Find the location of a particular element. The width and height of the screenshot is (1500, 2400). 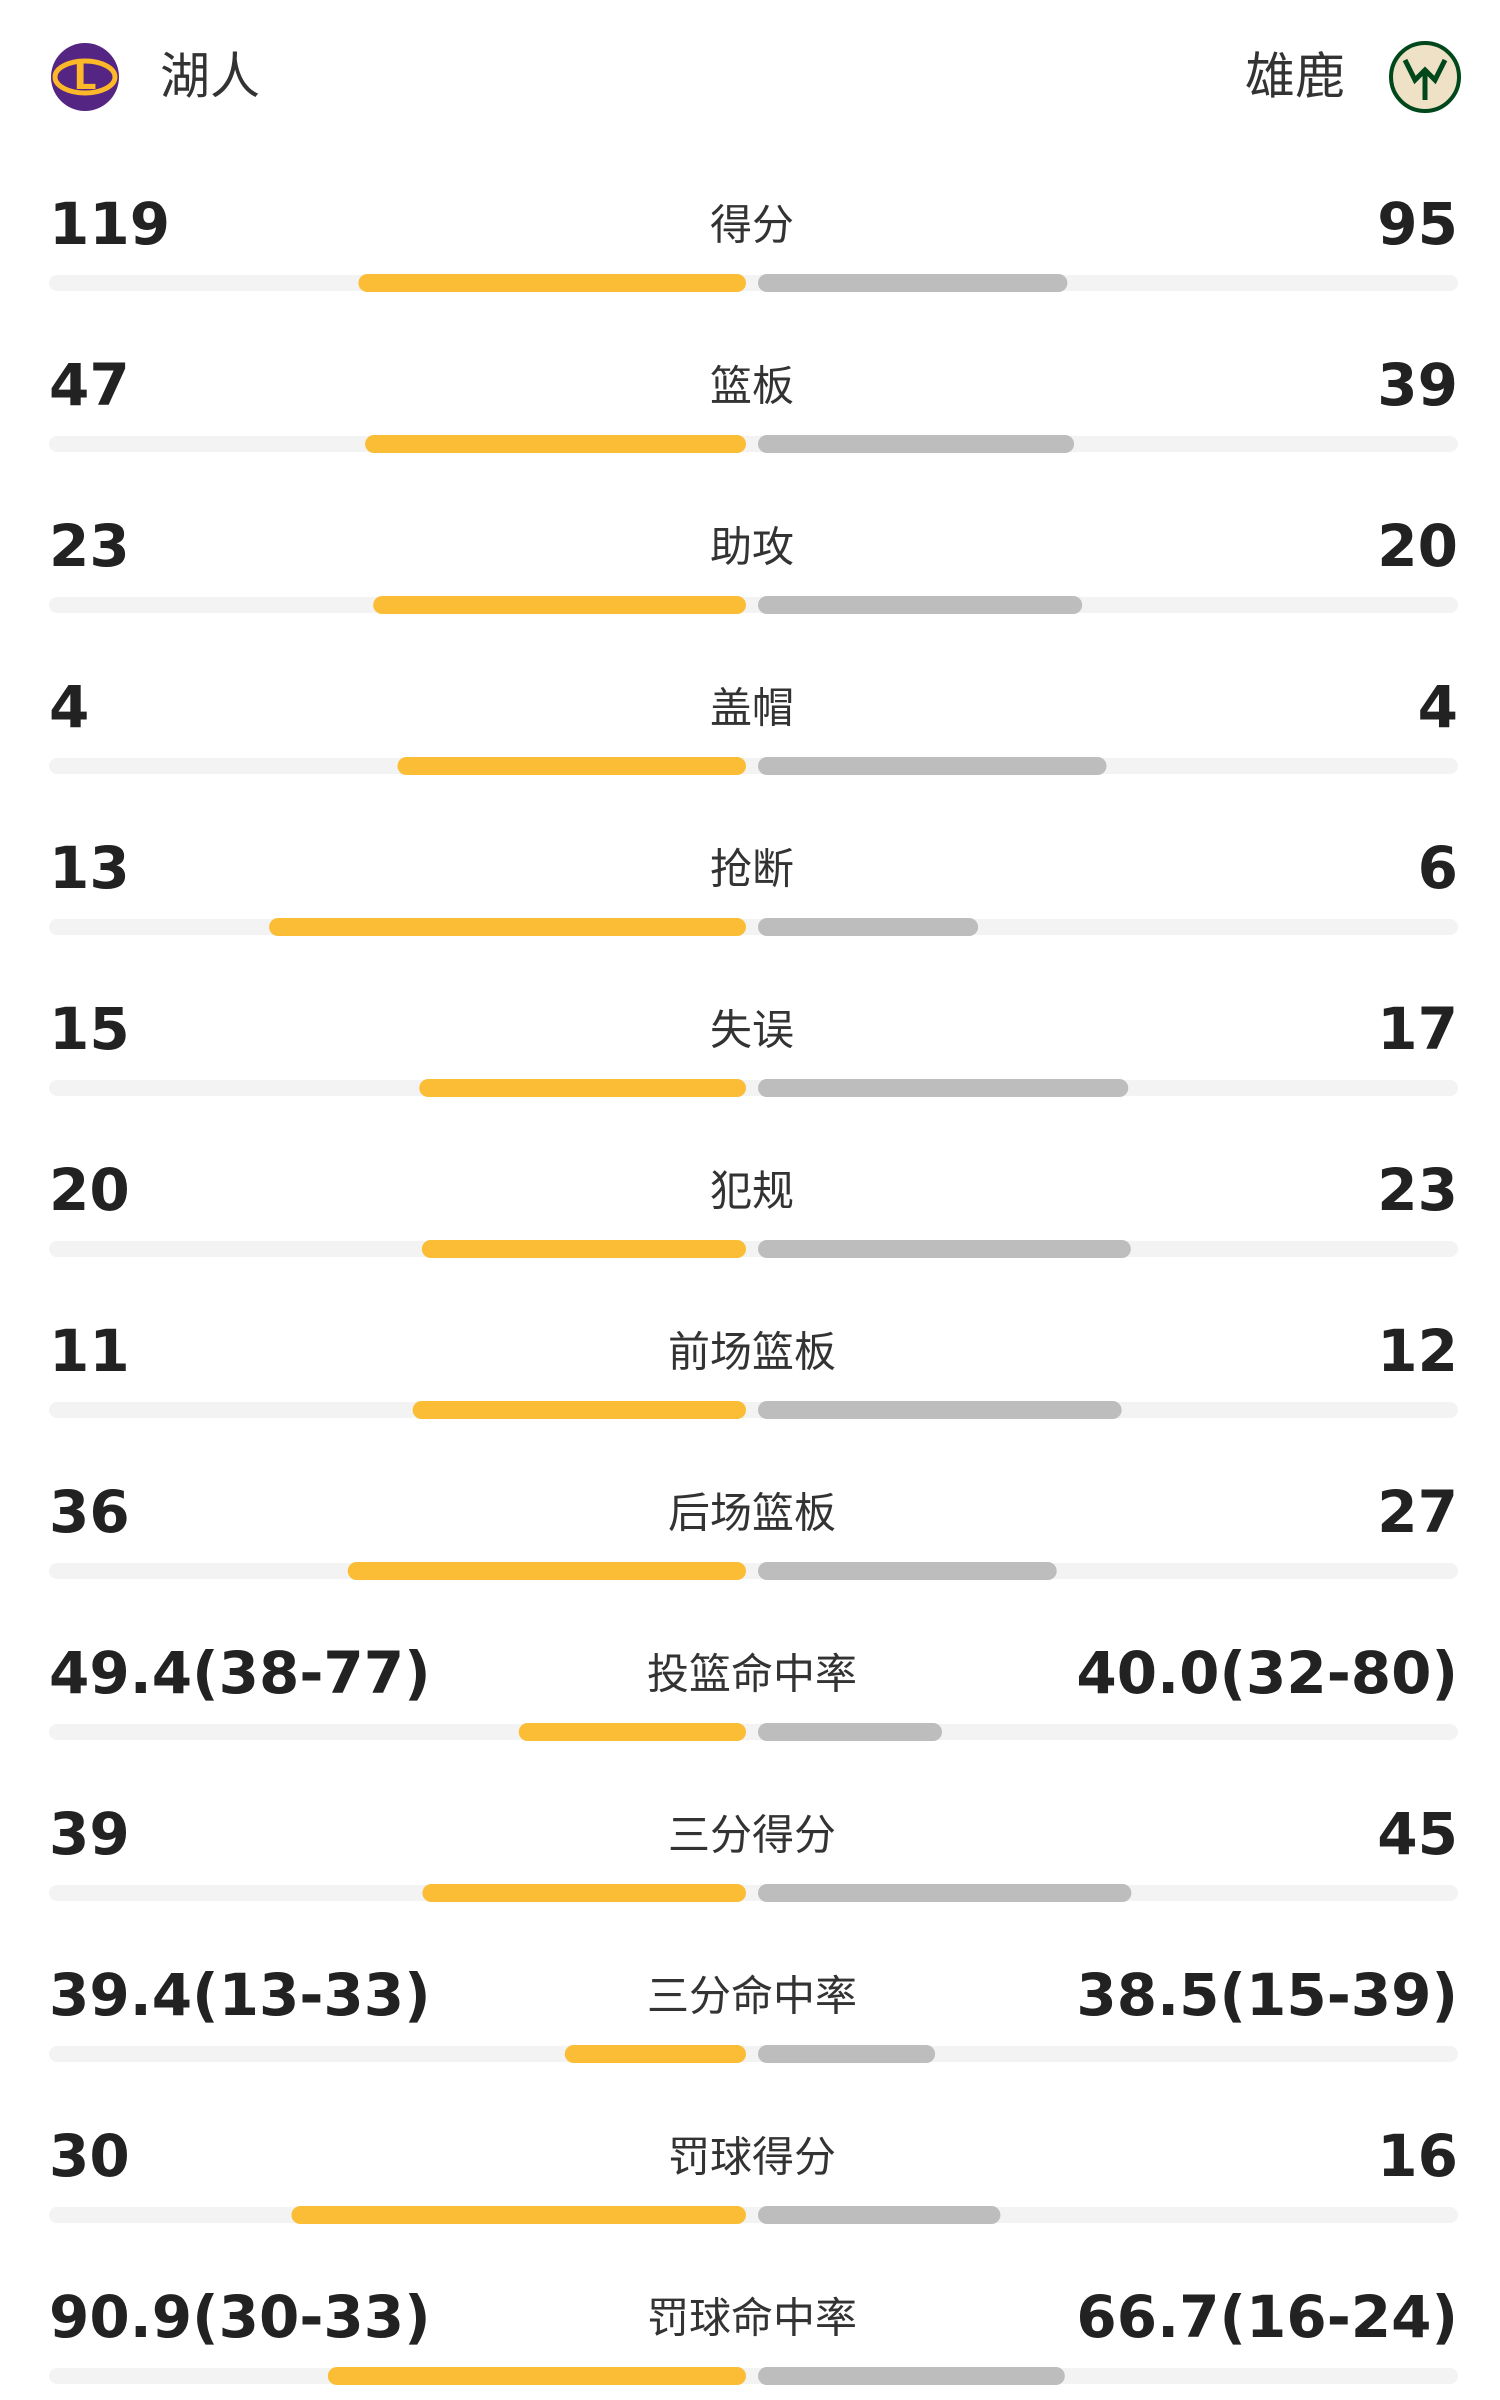

away-value: 40.0(32-80) is located at coordinates (1267, 1673).